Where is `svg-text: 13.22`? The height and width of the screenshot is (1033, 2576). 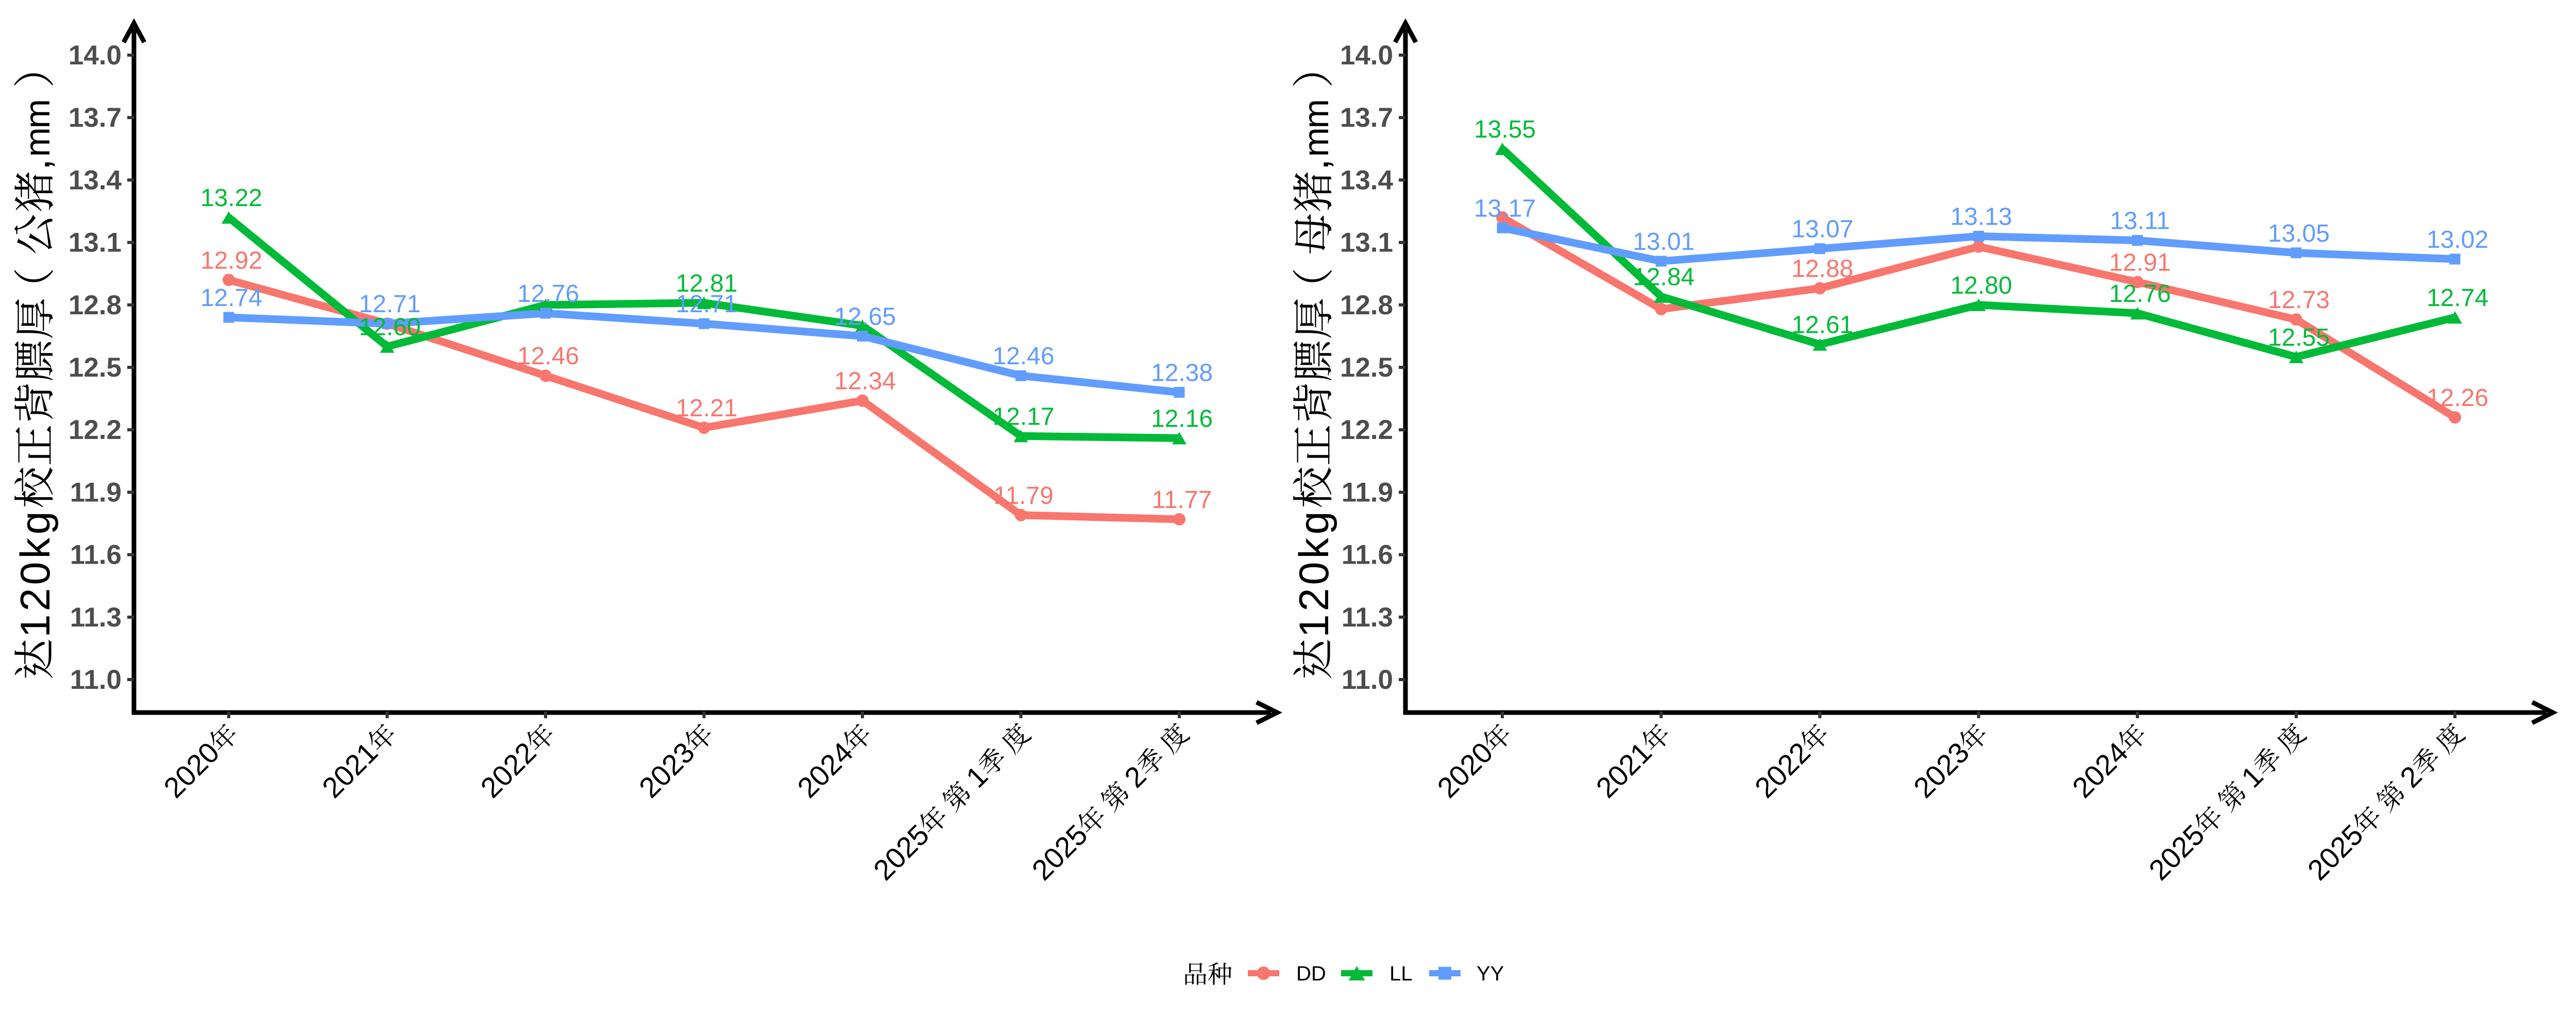
svg-text: 13.22 is located at coordinates (231, 198).